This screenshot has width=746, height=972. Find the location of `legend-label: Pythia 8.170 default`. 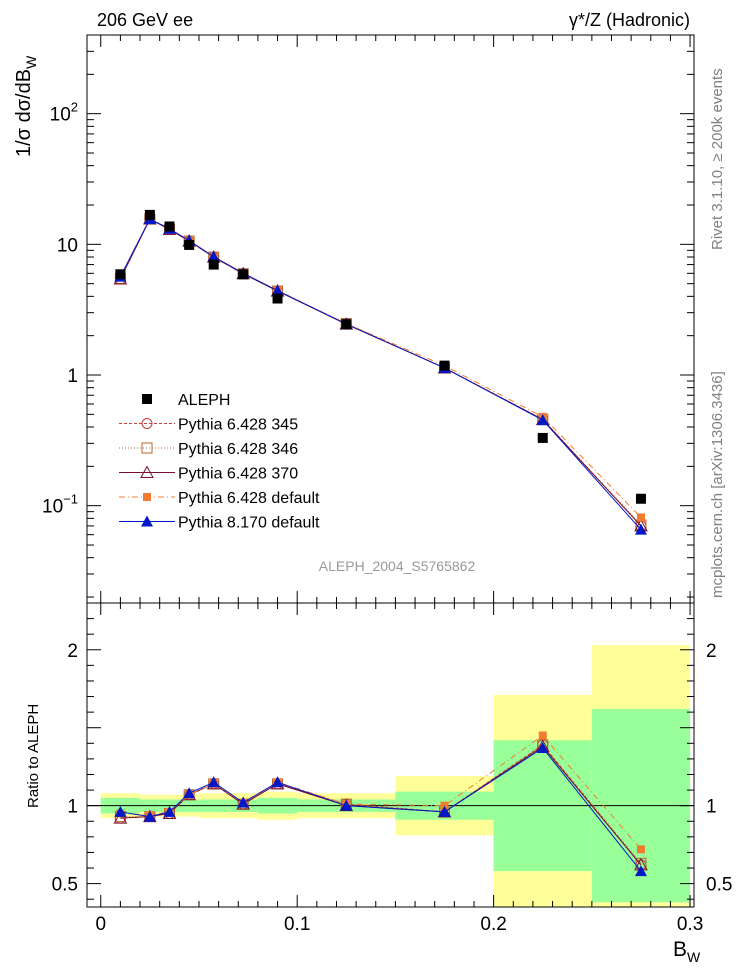

legend-label: Pythia 8.170 default is located at coordinates (249, 523).